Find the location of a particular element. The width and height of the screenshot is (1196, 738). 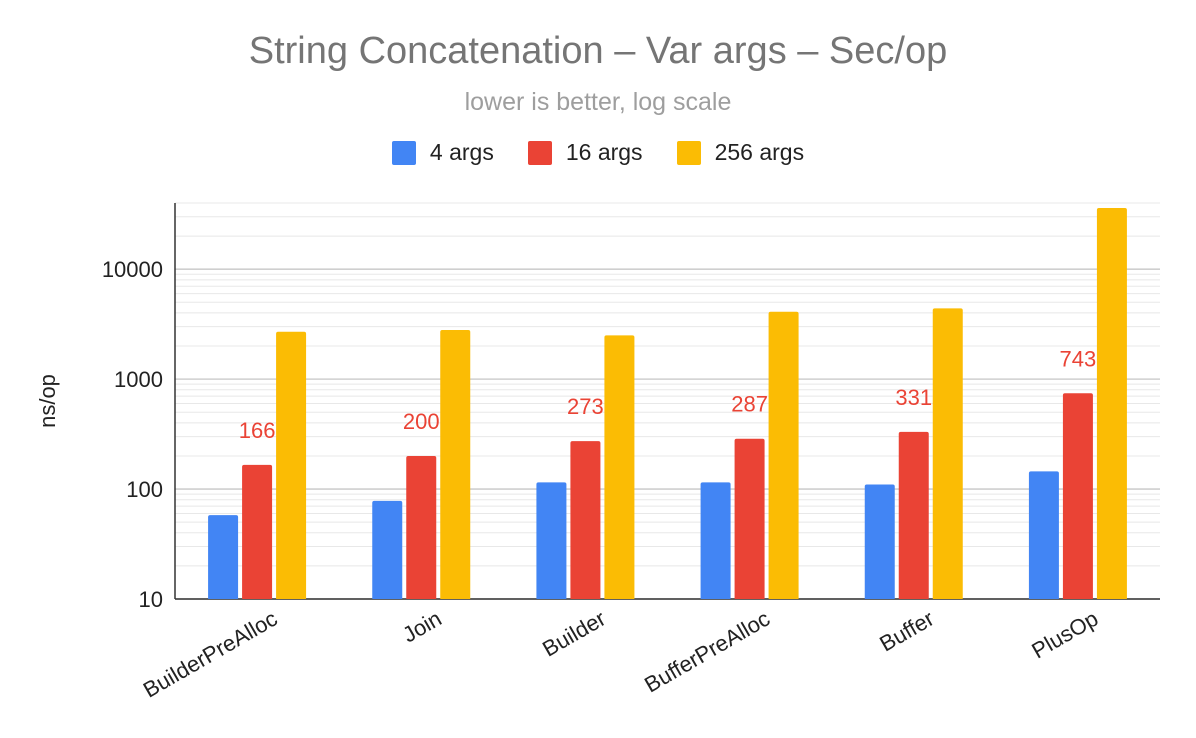

data-label: 166 is located at coordinates (257, 430).